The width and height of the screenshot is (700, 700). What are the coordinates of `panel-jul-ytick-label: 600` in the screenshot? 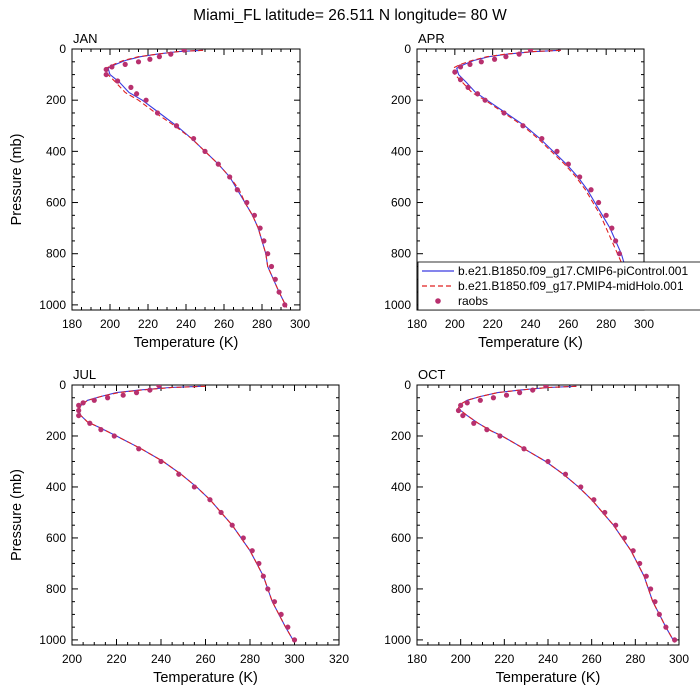 It's located at (56, 538).